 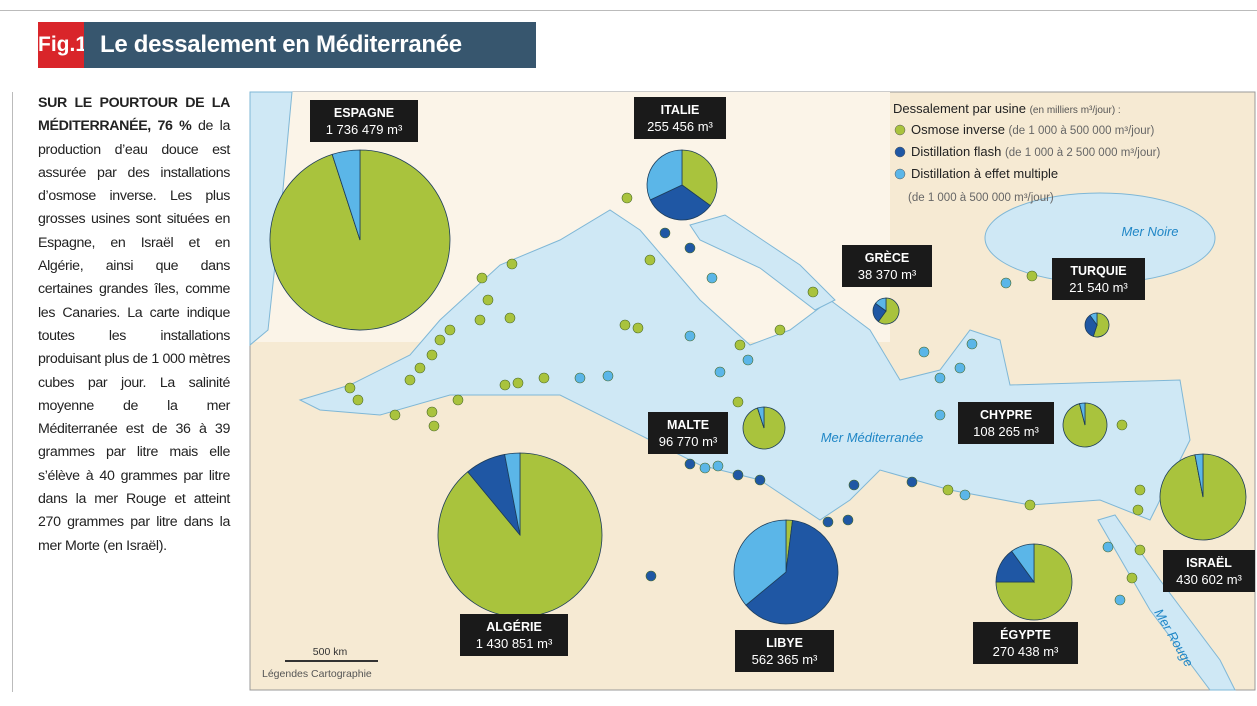 What do you see at coordinates (364, 113) in the screenshot?
I see `country-name: ESPAGNE` at bounding box center [364, 113].